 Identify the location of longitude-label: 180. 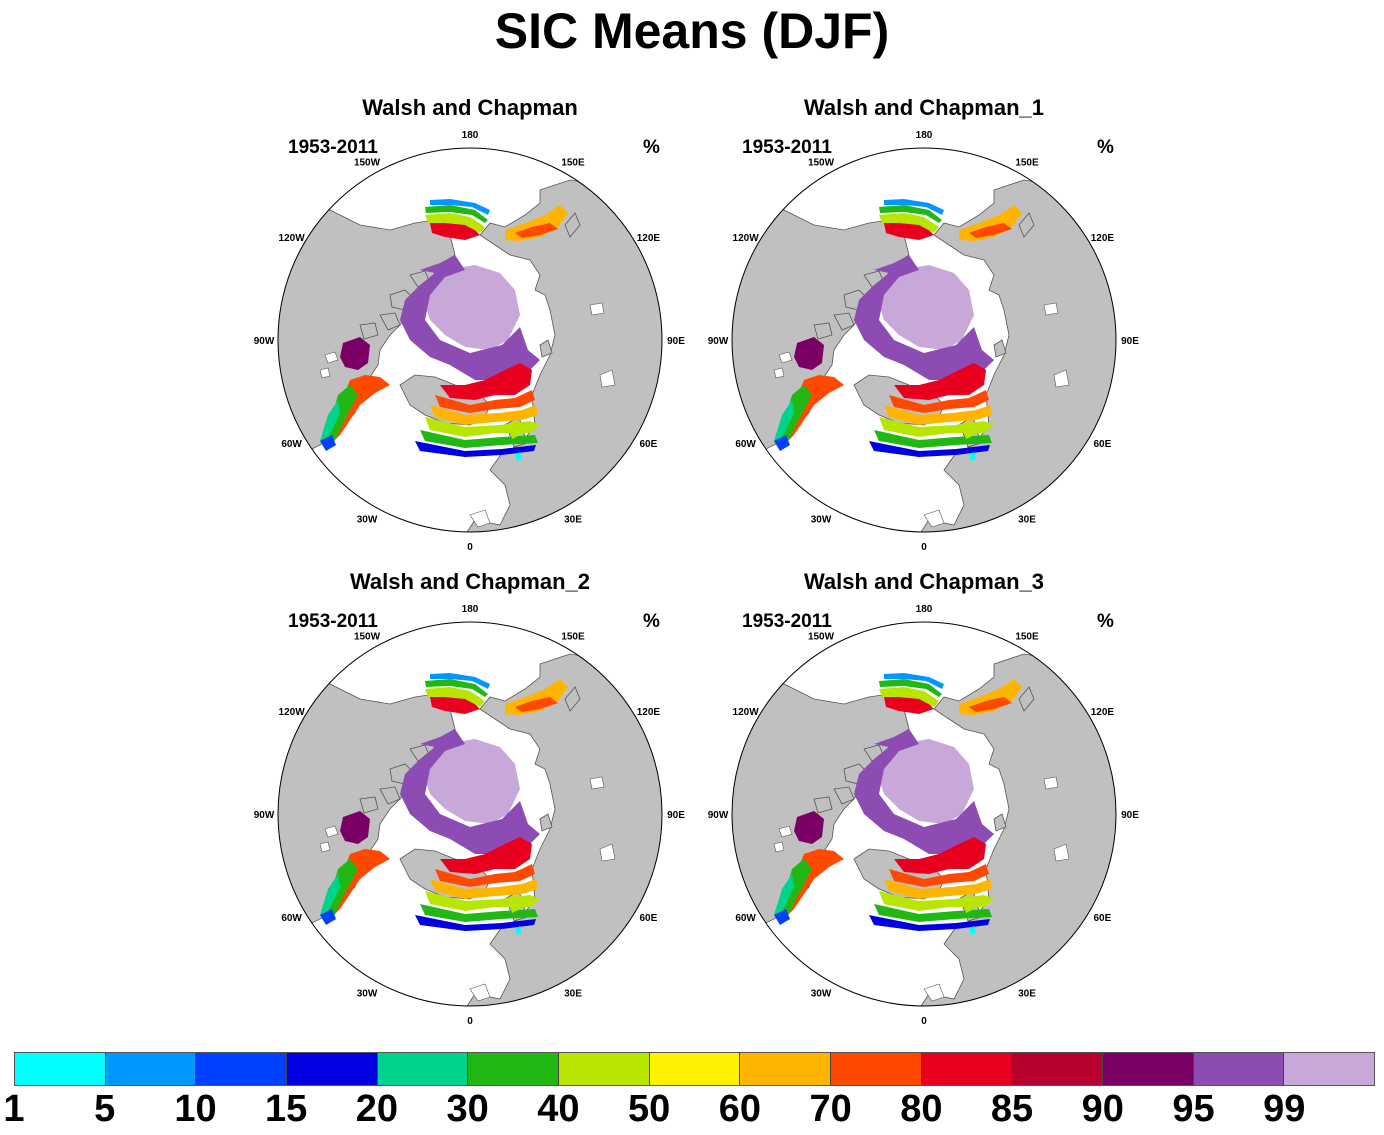
(470, 135).